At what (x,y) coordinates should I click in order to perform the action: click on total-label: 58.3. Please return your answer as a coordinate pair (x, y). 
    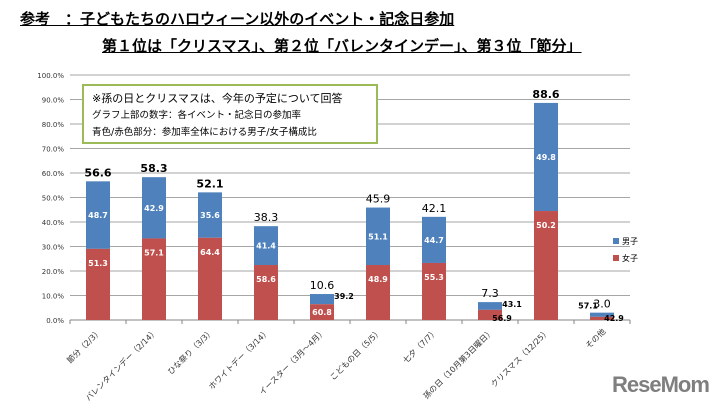
    Looking at the image, I should click on (153, 168).